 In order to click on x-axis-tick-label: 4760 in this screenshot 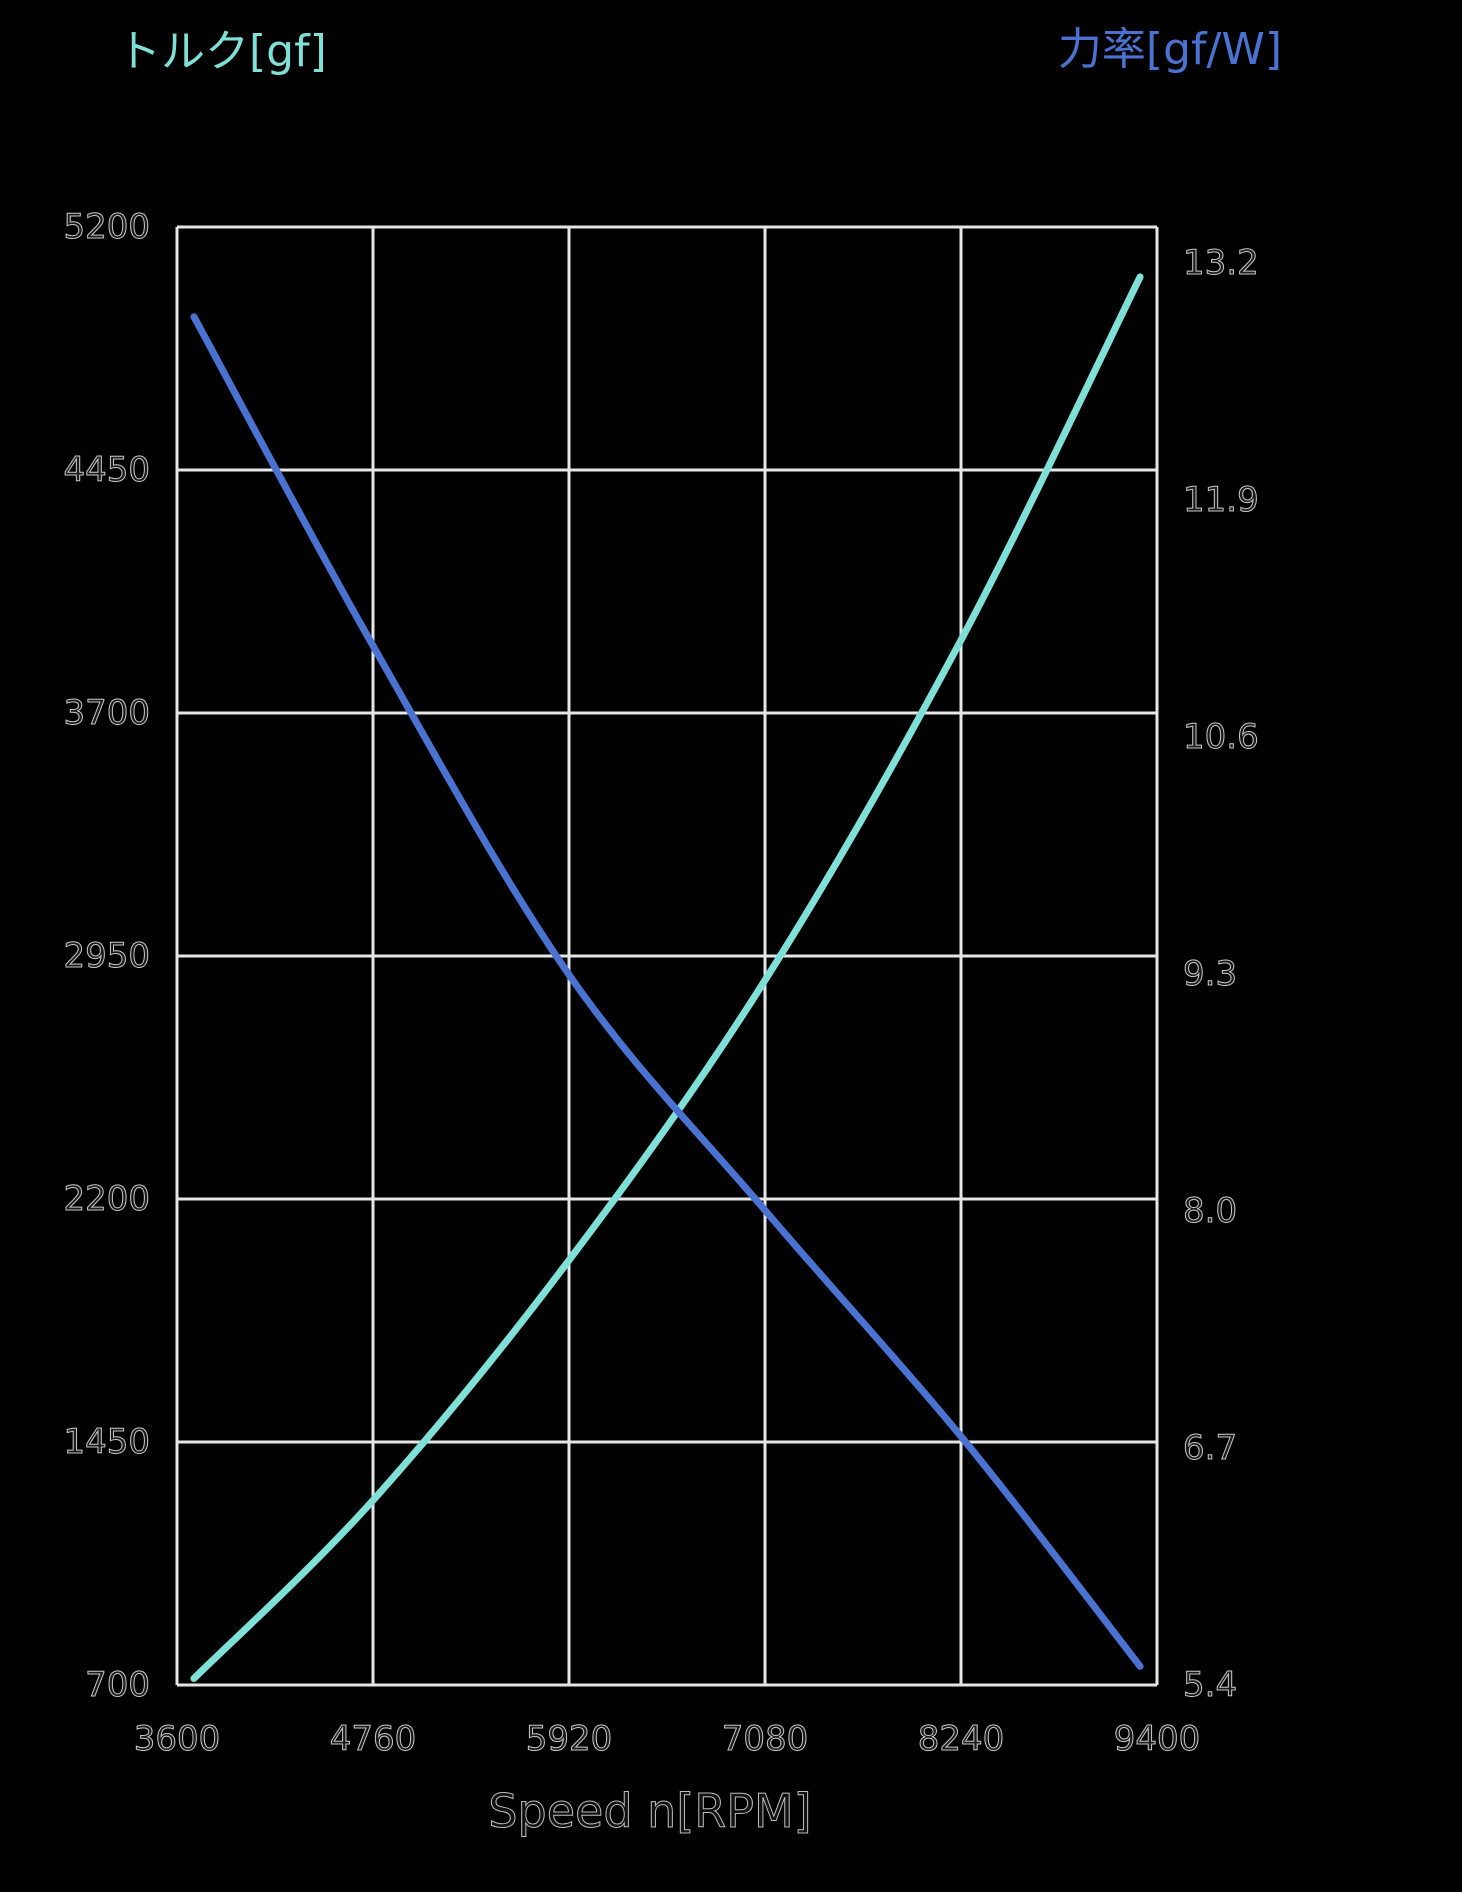, I will do `click(373, 1739)`.